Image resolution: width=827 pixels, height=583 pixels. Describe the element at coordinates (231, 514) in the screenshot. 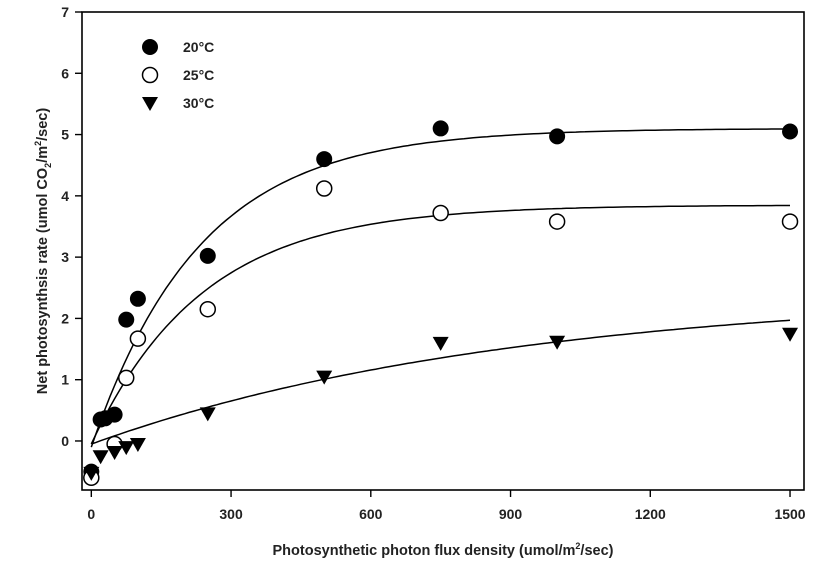

I see `x-tick-label: 300` at that location.